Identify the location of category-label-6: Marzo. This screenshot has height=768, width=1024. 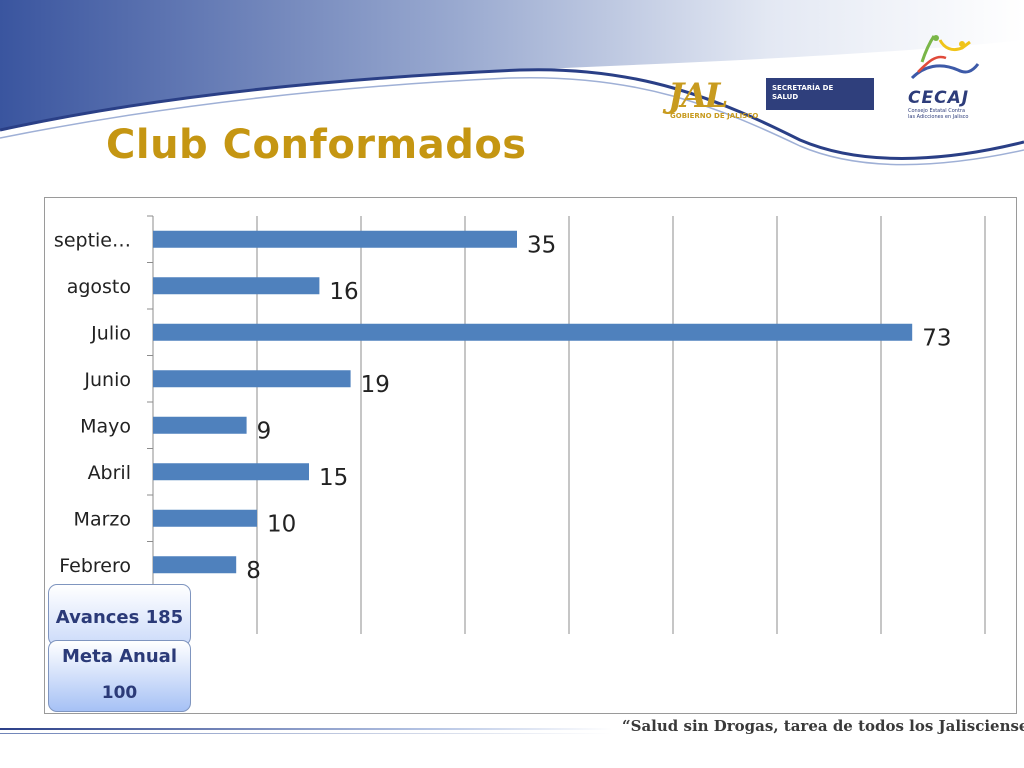
(102, 519).